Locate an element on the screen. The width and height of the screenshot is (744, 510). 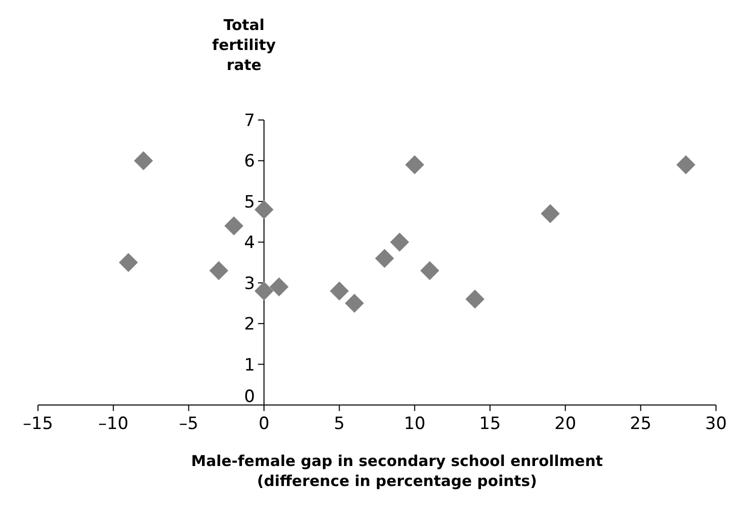
y-tick-label: 5 is located at coordinates (249, 202).